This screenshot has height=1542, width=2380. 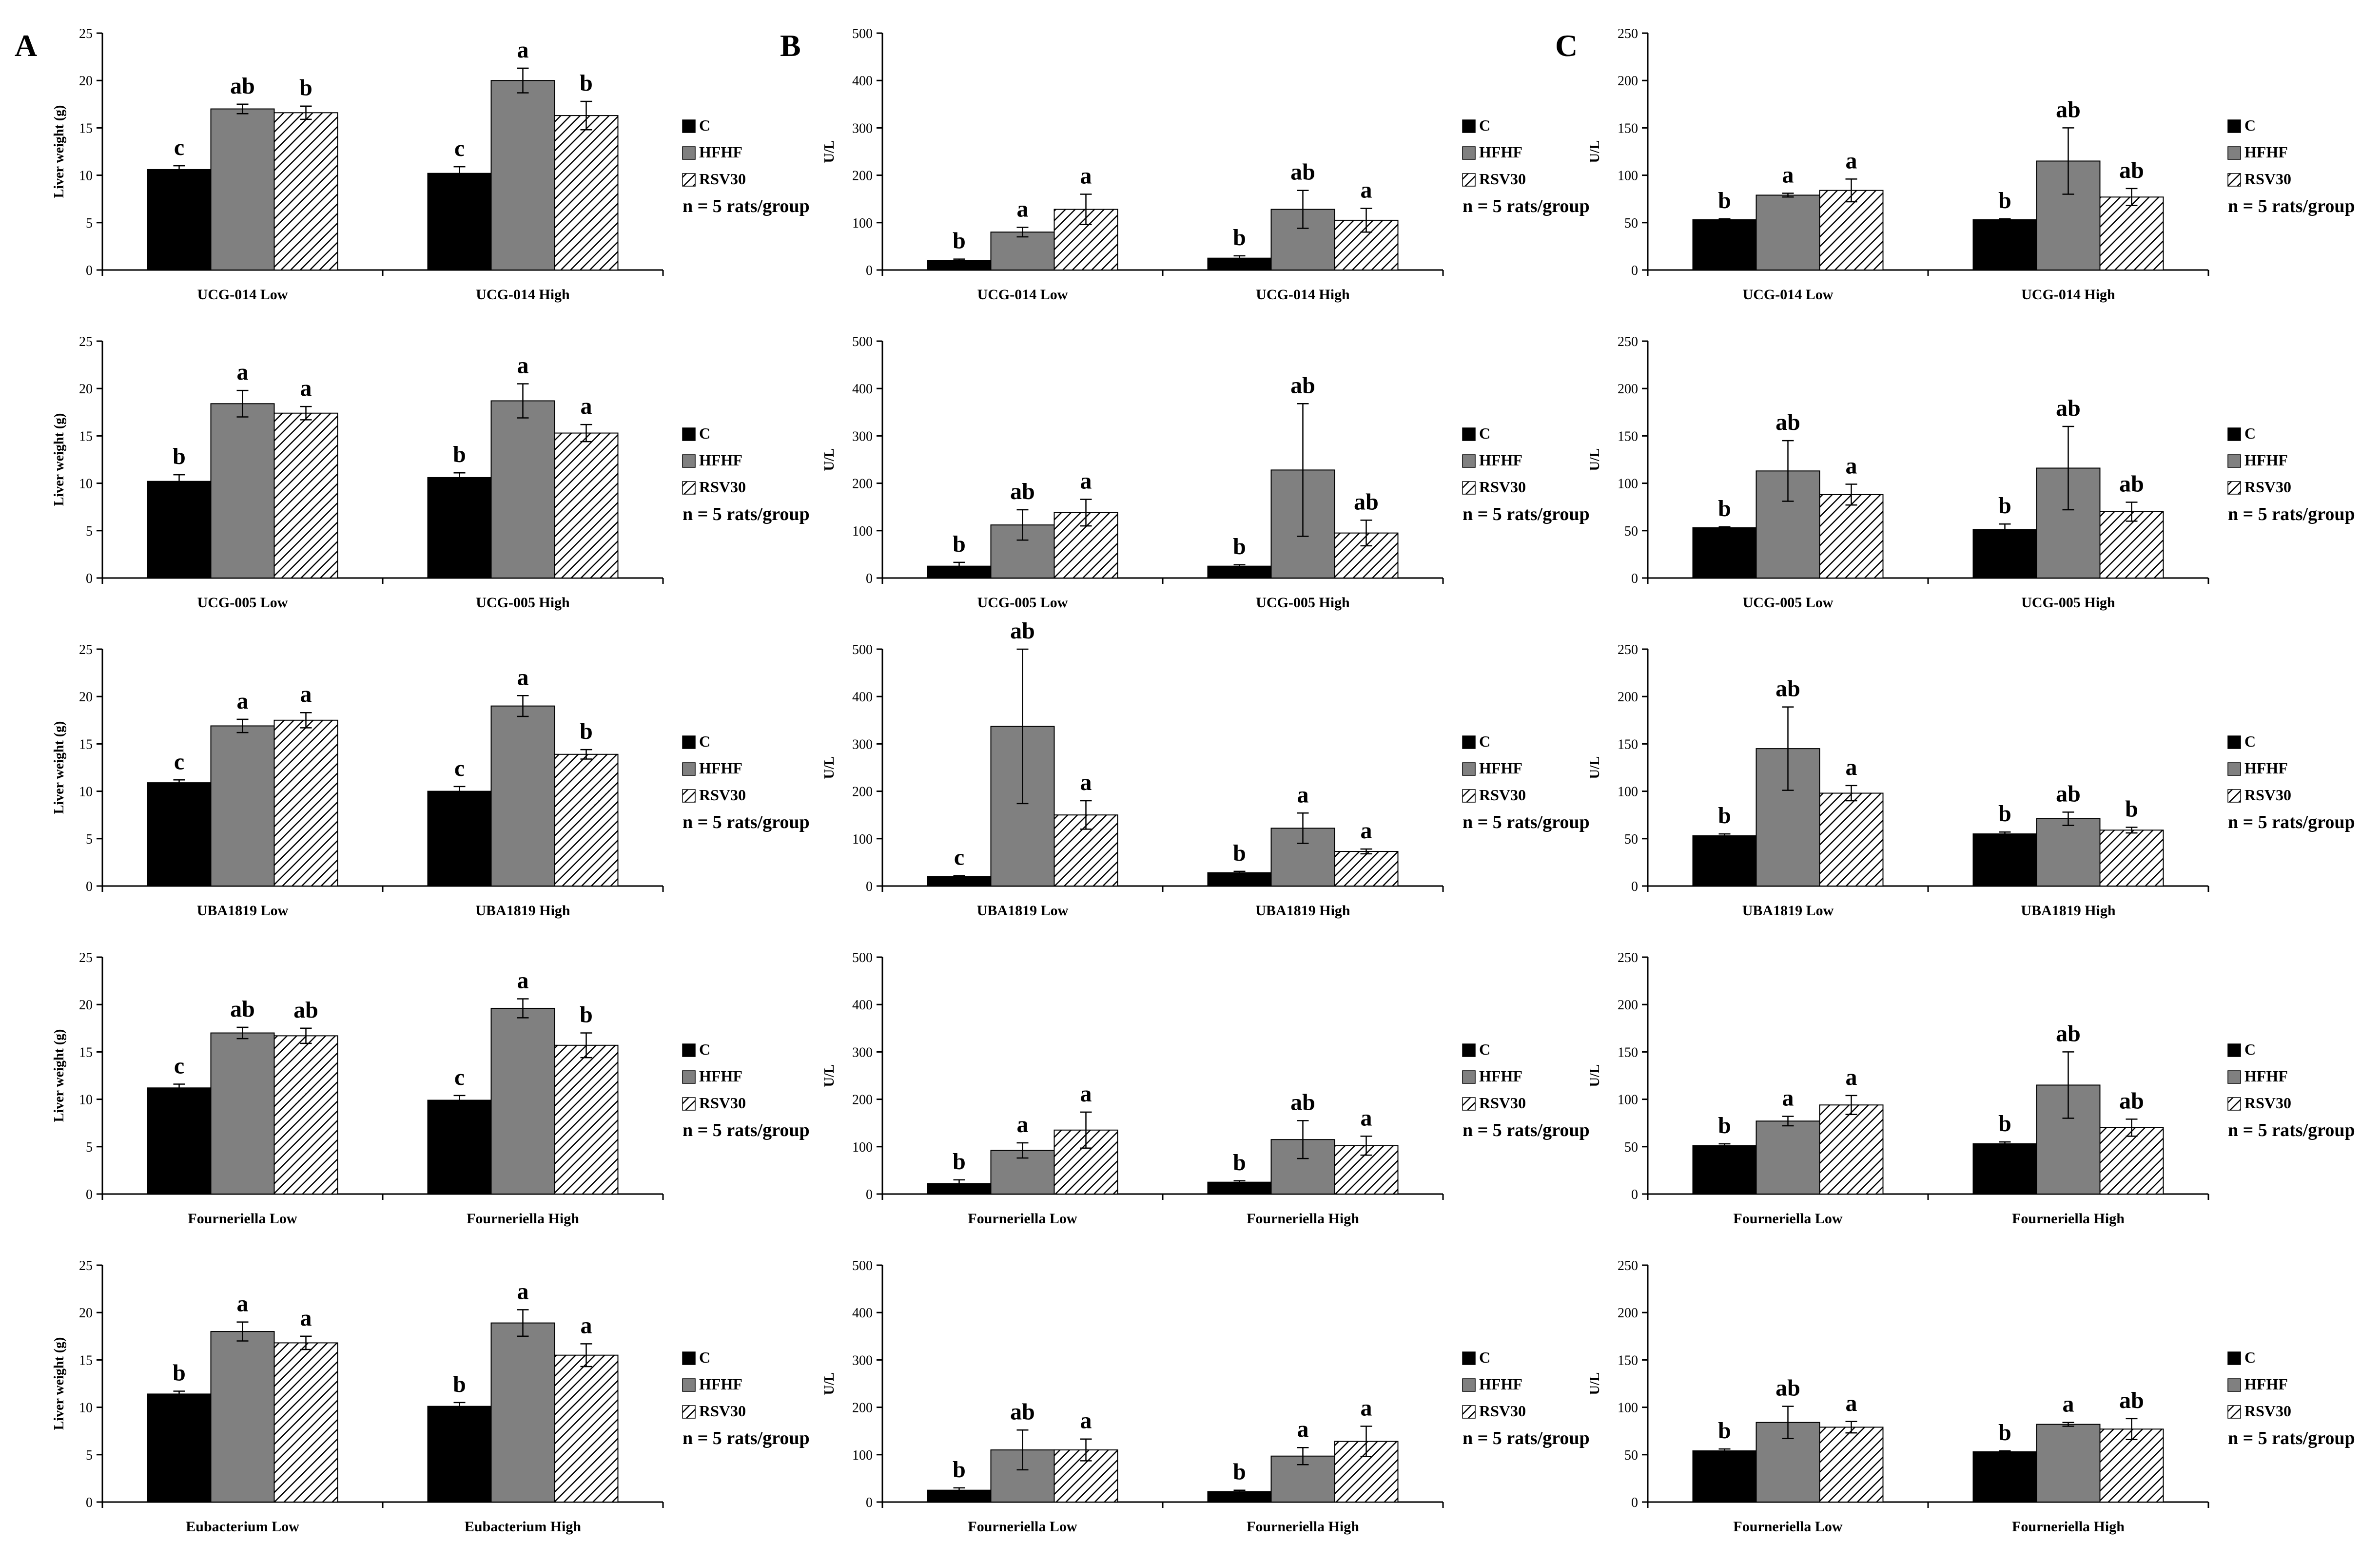 What do you see at coordinates (89, 839) in the screenshot?
I see `y-tick-label: 5` at bounding box center [89, 839].